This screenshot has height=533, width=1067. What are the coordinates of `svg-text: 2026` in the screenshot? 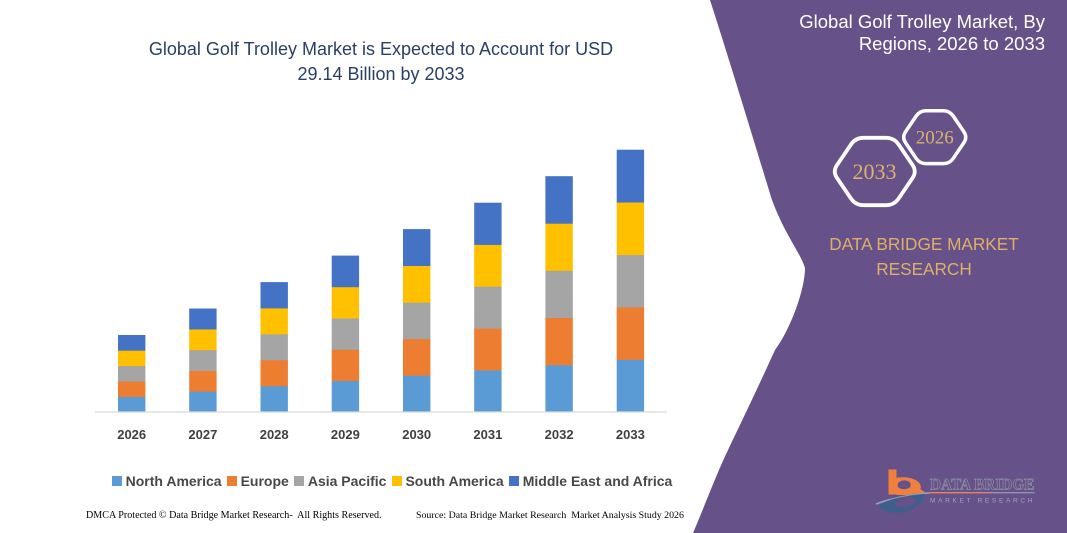 It's located at (935, 138).